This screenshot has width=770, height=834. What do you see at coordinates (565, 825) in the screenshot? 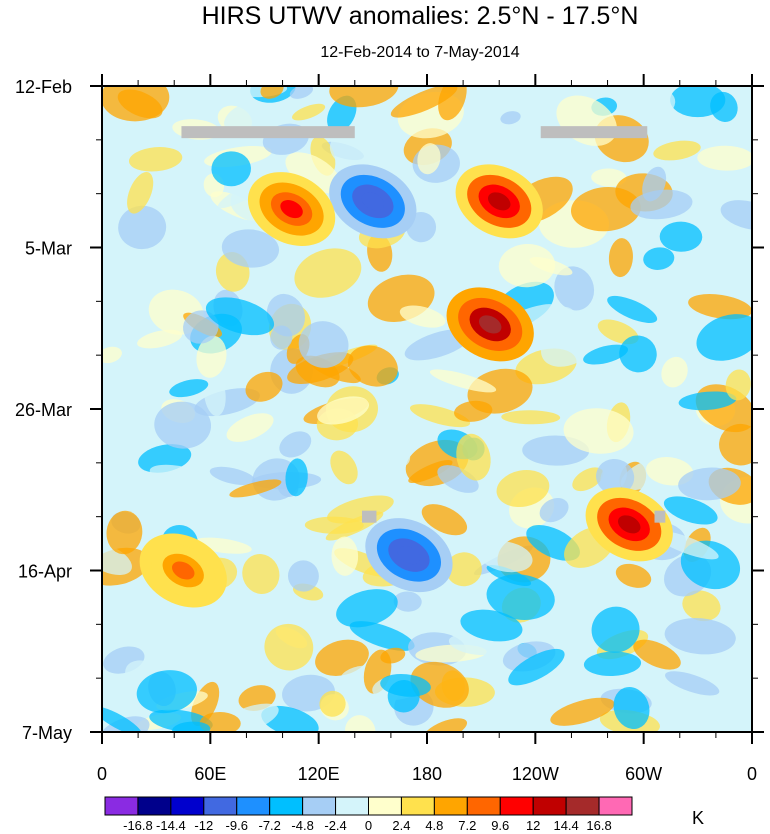
I see `colorbar-label: 14.4` at bounding box center [565, 825].